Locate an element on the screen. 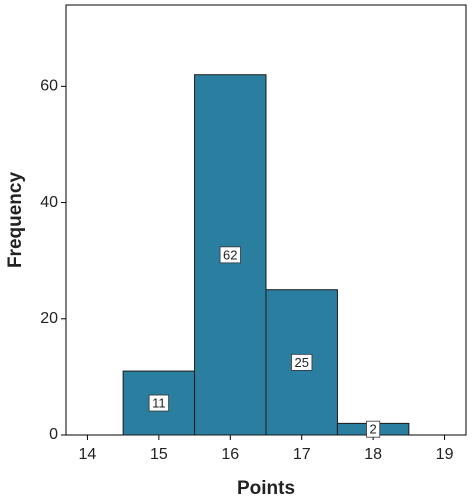 Image resolution: width=474 pixels, height=501 pixels. value-label: 11 is located at coordinates (159, 402).